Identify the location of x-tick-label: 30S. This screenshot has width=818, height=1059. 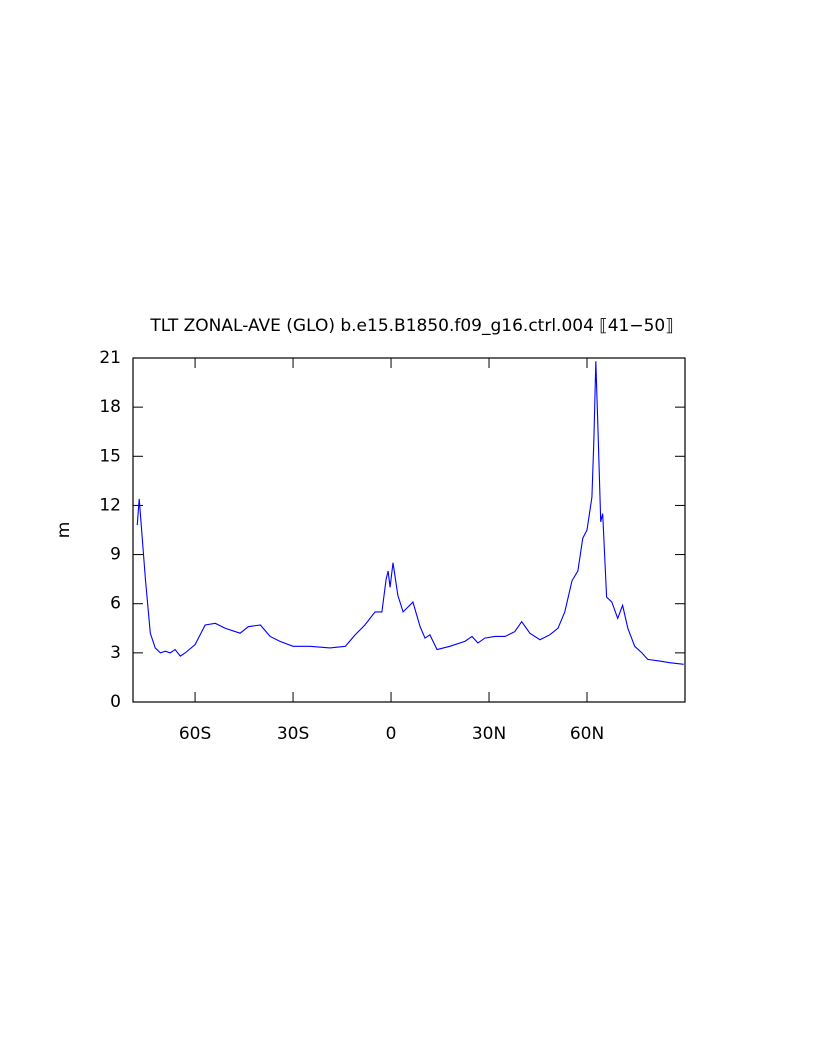
(293, 734).